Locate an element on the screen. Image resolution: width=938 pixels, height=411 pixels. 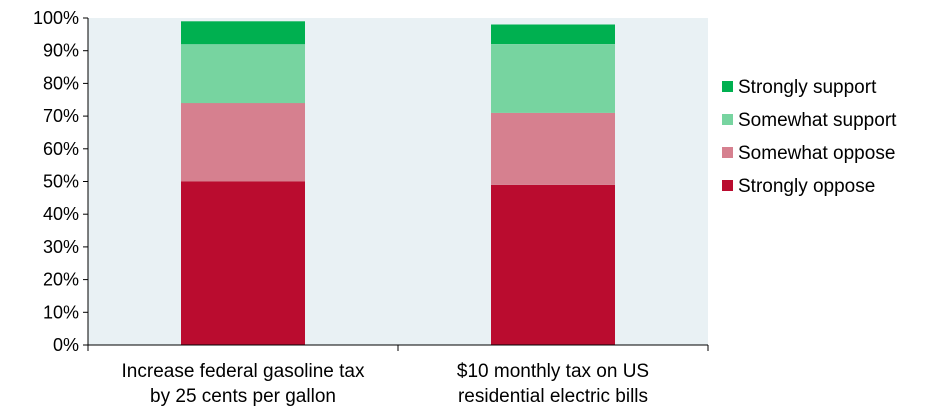
legend-entry: Strongly support is located at coordinates (807, 87).